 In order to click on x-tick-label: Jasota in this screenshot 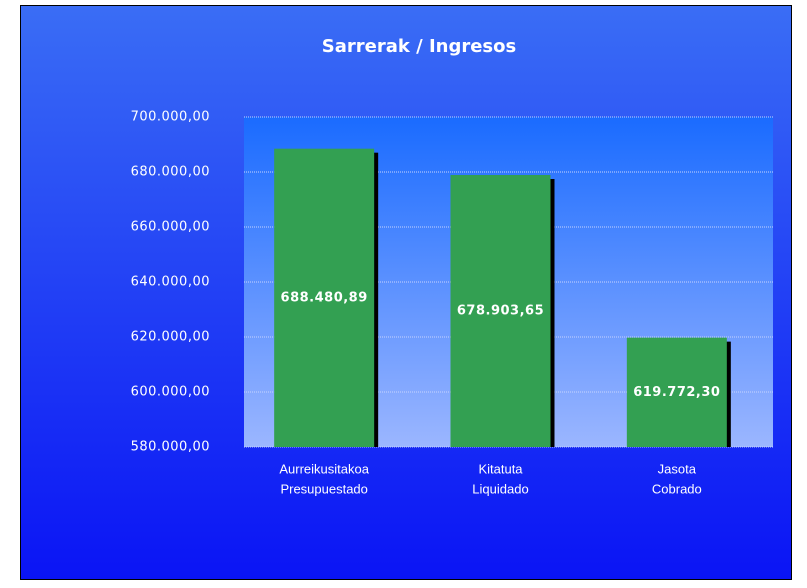, I will do `click(677, 468)`.